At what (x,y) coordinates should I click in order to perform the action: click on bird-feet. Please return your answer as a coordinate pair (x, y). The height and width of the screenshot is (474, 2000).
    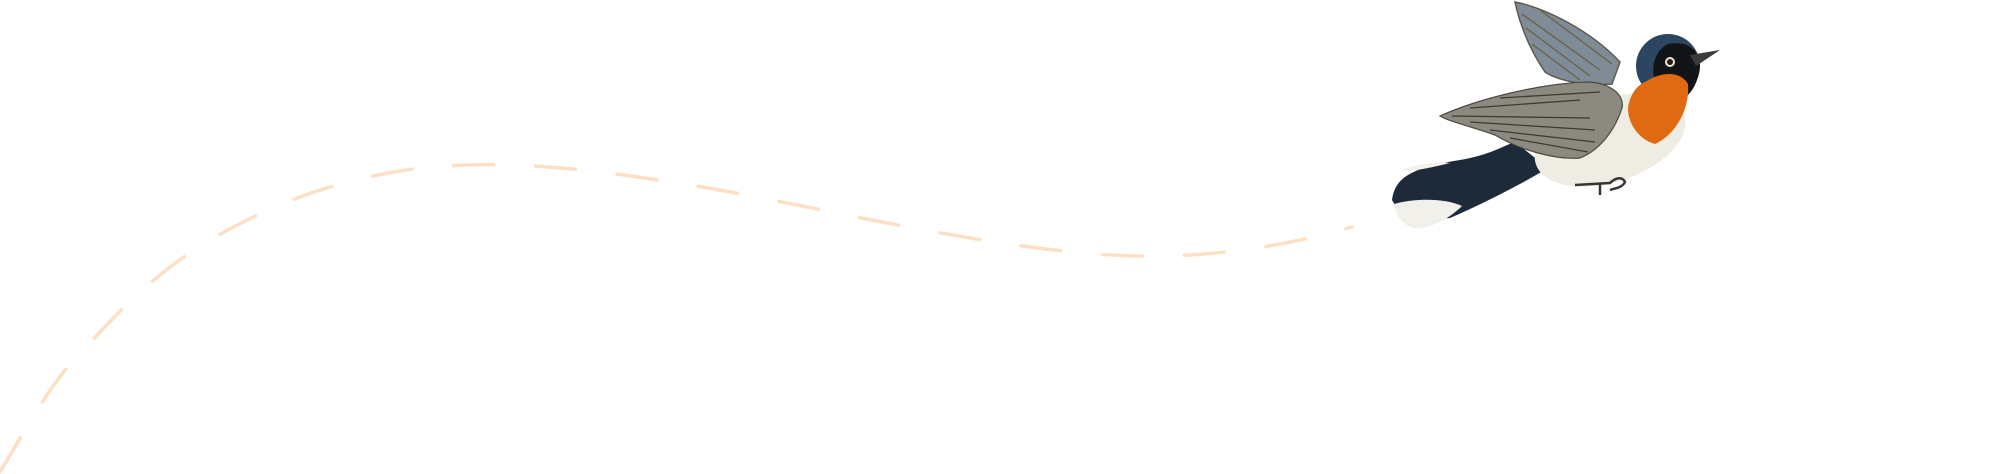
    Looking at the image, I should click on (1600, 186).